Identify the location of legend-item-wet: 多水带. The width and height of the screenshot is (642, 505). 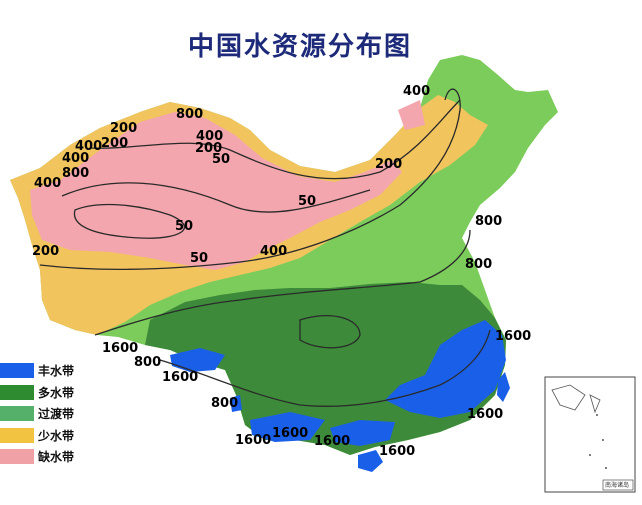
(37, 393).